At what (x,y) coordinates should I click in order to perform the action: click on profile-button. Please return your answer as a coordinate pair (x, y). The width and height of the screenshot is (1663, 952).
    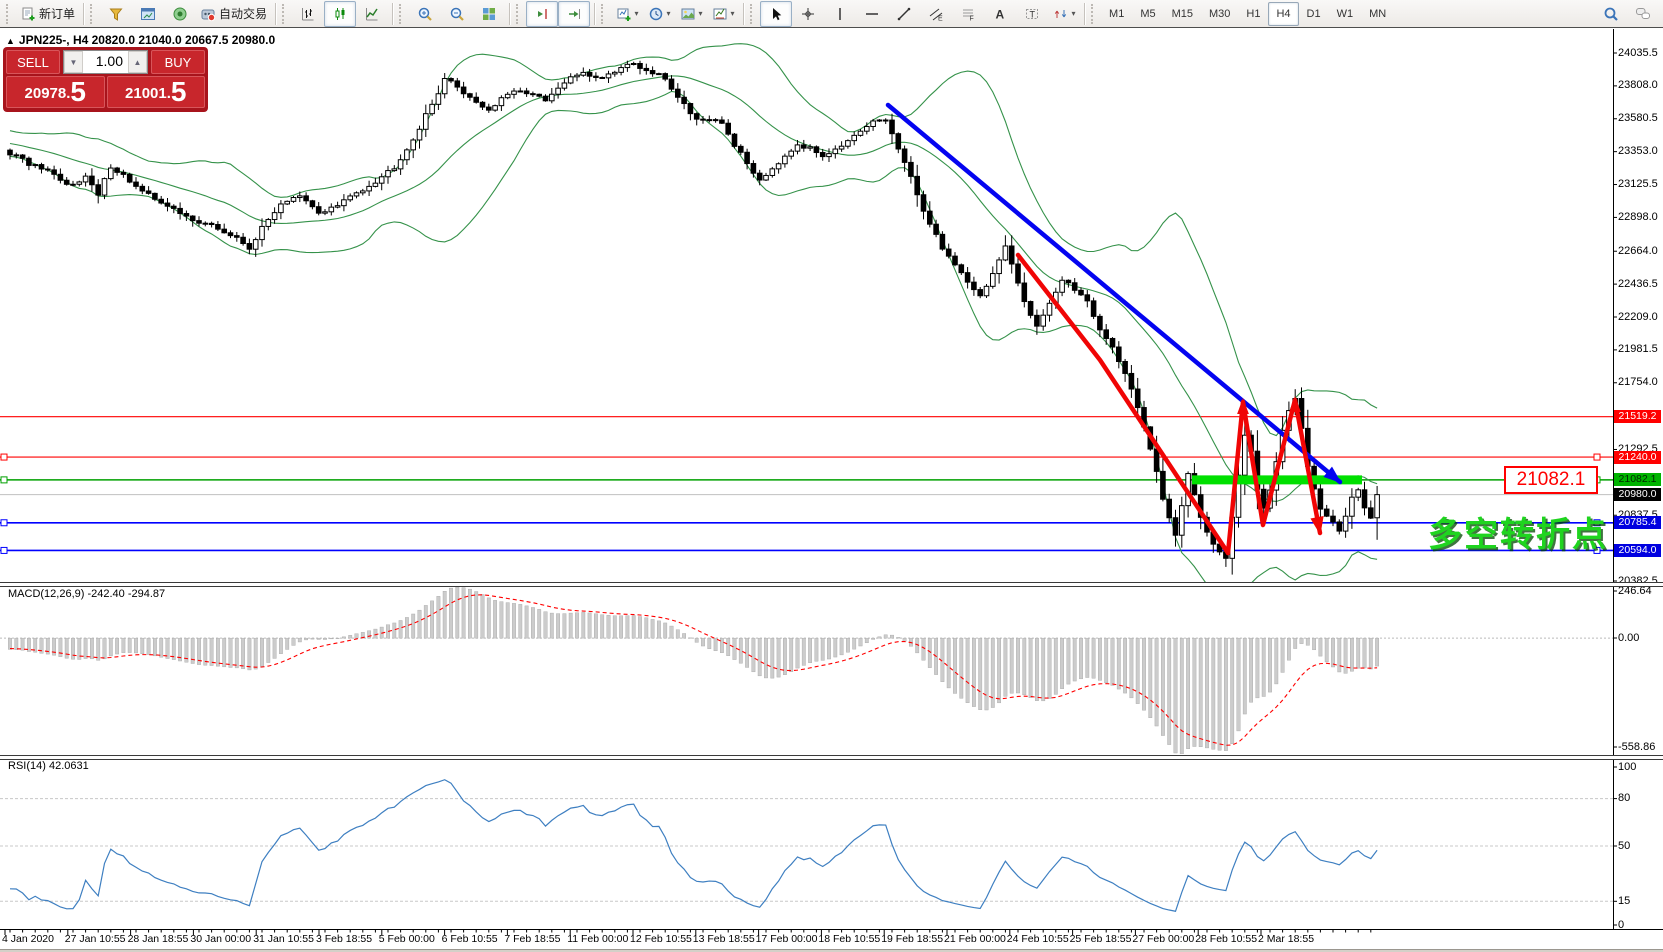
    Looking at the image, I should click on (116, 14).